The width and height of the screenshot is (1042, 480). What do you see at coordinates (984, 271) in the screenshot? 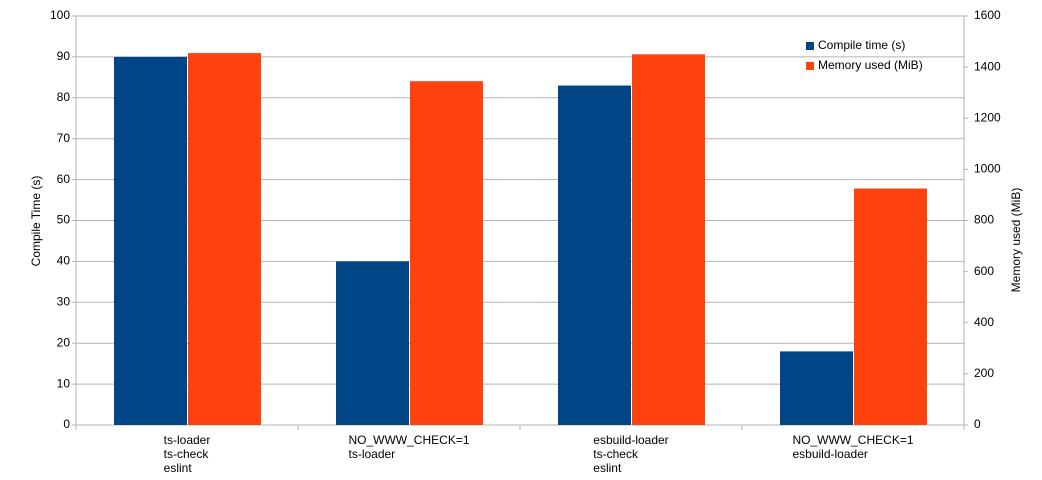
I see `y2-tick-label: 600` at bounding box center [984, 271].